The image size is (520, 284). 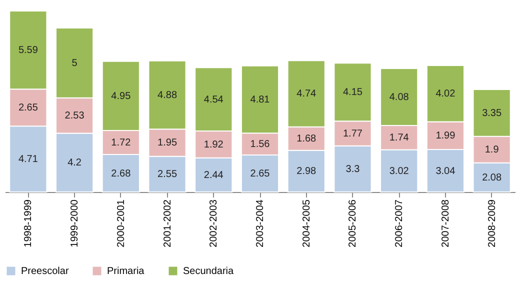 What do you see at coordinates (260, 144) in the screenshot?
I see `data-label: 1.56` at bounding box center [260, 144].